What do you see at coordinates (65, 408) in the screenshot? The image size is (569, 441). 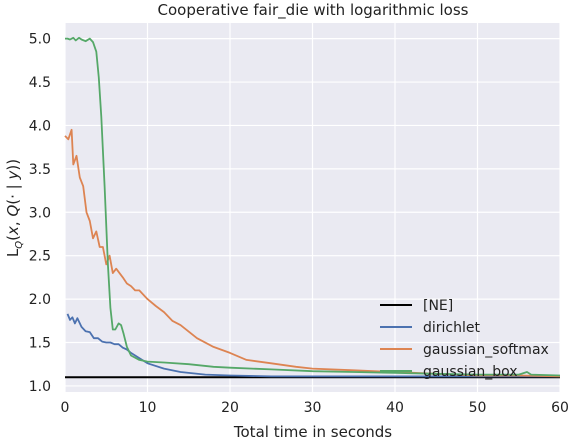 I see `x-tick-label: 0` at bounding box center [65, 408].